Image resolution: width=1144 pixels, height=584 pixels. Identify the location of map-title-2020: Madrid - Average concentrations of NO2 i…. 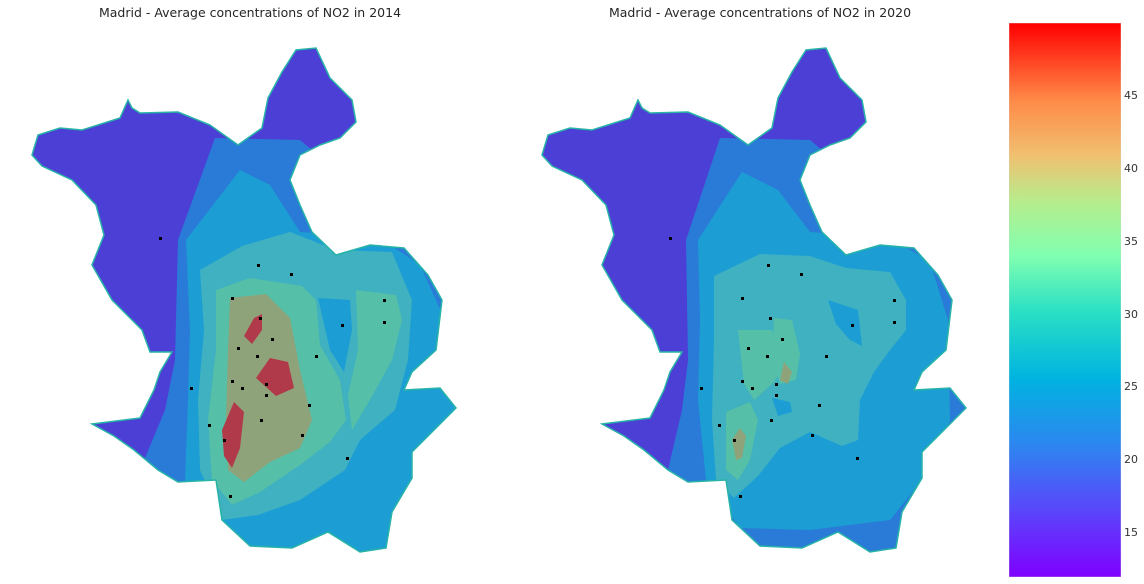
(760, 12).